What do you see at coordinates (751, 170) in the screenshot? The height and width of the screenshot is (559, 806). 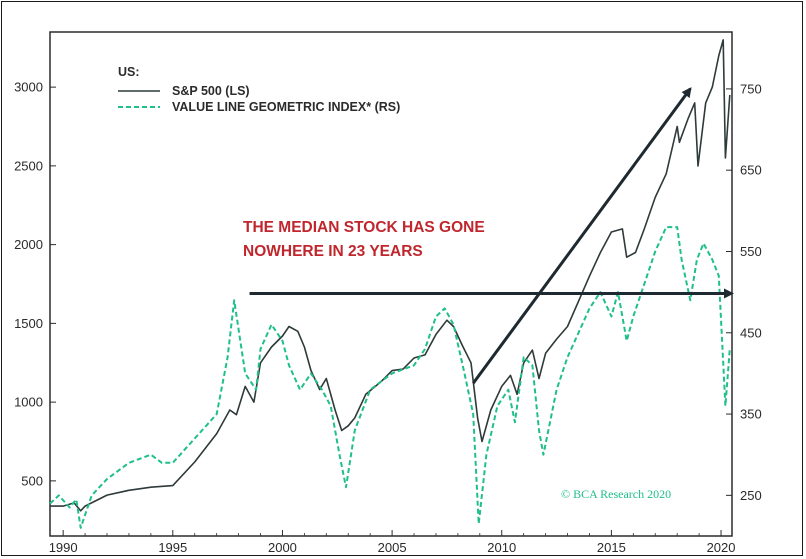 I see `y-right-tick-label: 650` at bounding box center [751, 170].